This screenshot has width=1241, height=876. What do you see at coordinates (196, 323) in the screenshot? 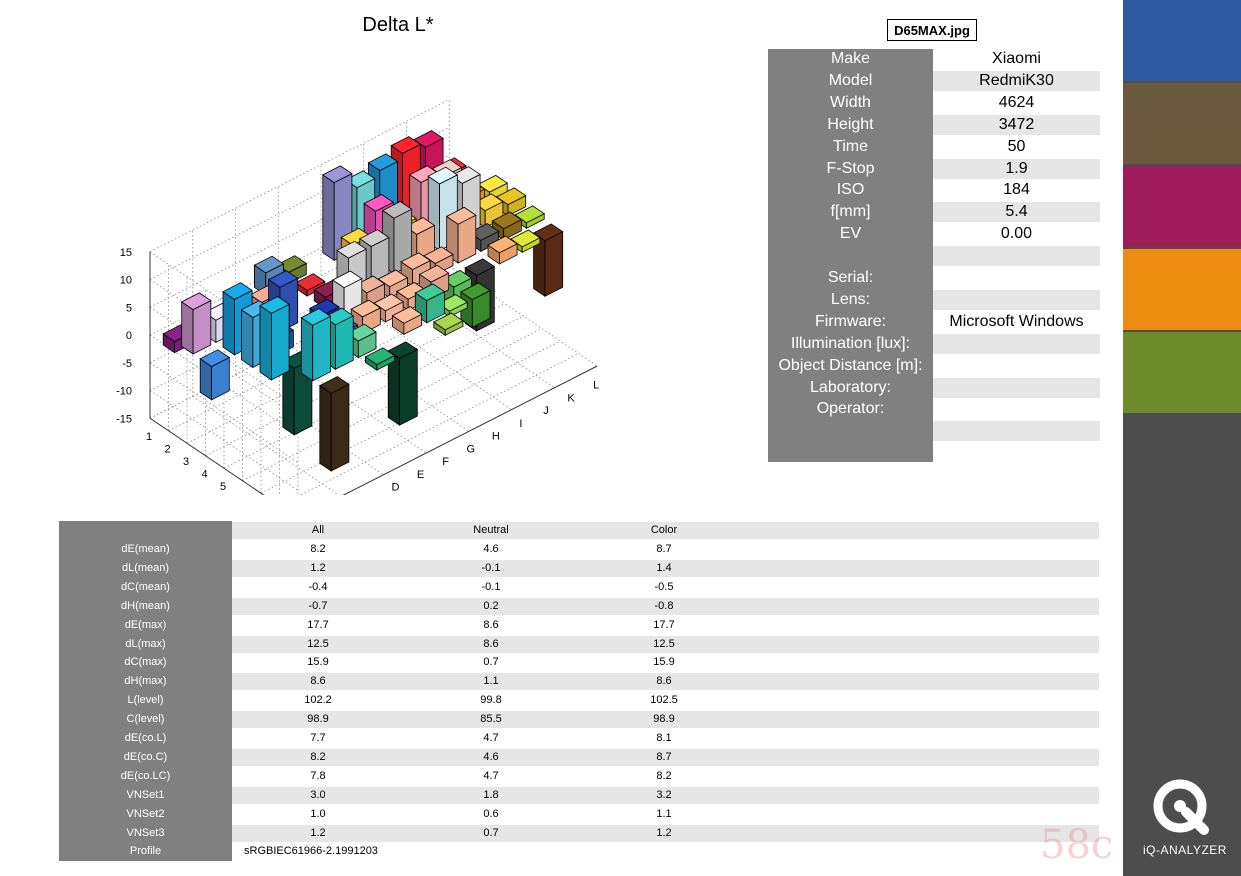
I see `bar-2-A` at bounding box center [196, 323].